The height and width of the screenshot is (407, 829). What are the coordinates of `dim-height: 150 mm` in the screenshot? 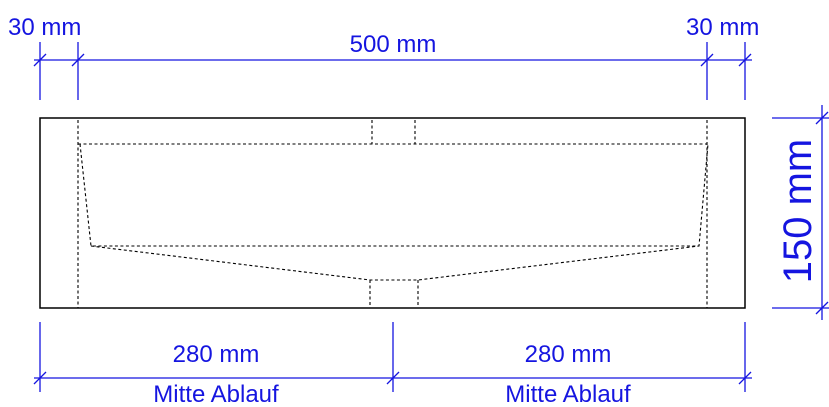 It's located at (798, 211).